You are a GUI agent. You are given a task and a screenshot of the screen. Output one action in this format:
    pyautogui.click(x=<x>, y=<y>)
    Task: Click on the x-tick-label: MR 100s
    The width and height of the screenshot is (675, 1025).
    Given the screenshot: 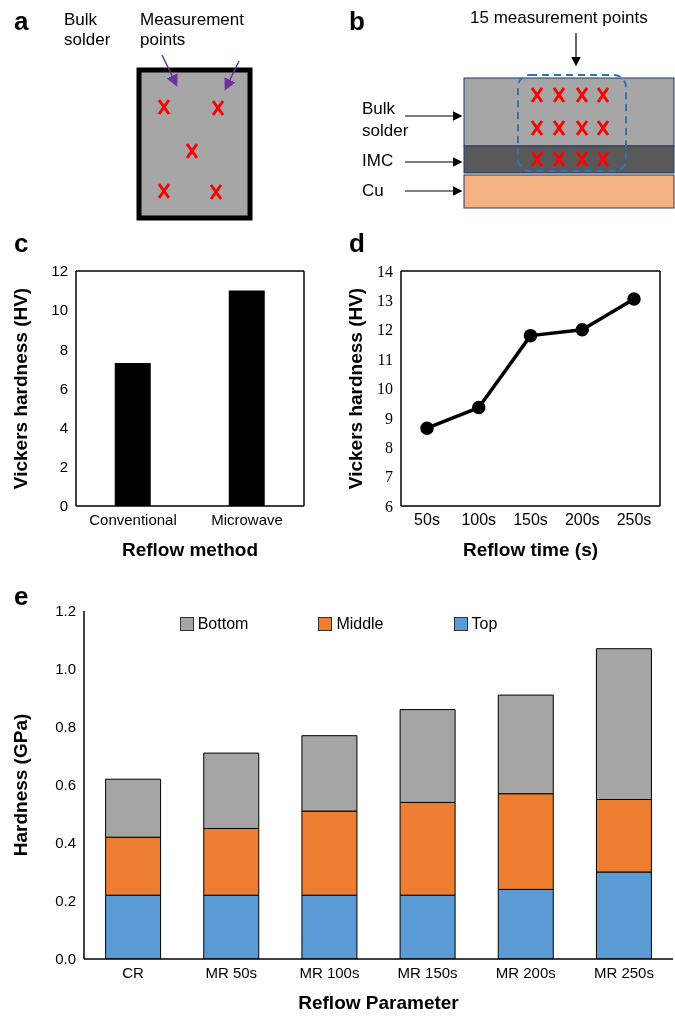 What is the action you would take?
    pyautogui.click(x=329, y=972)
    